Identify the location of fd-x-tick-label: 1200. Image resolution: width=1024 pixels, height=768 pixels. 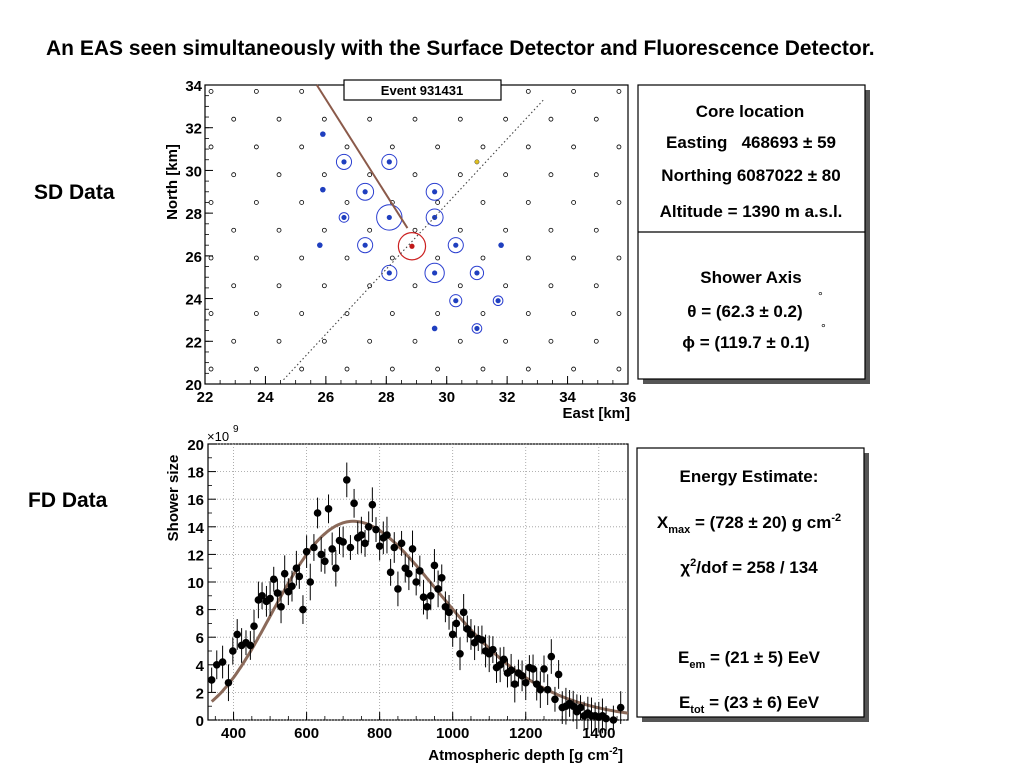
(525, 733).